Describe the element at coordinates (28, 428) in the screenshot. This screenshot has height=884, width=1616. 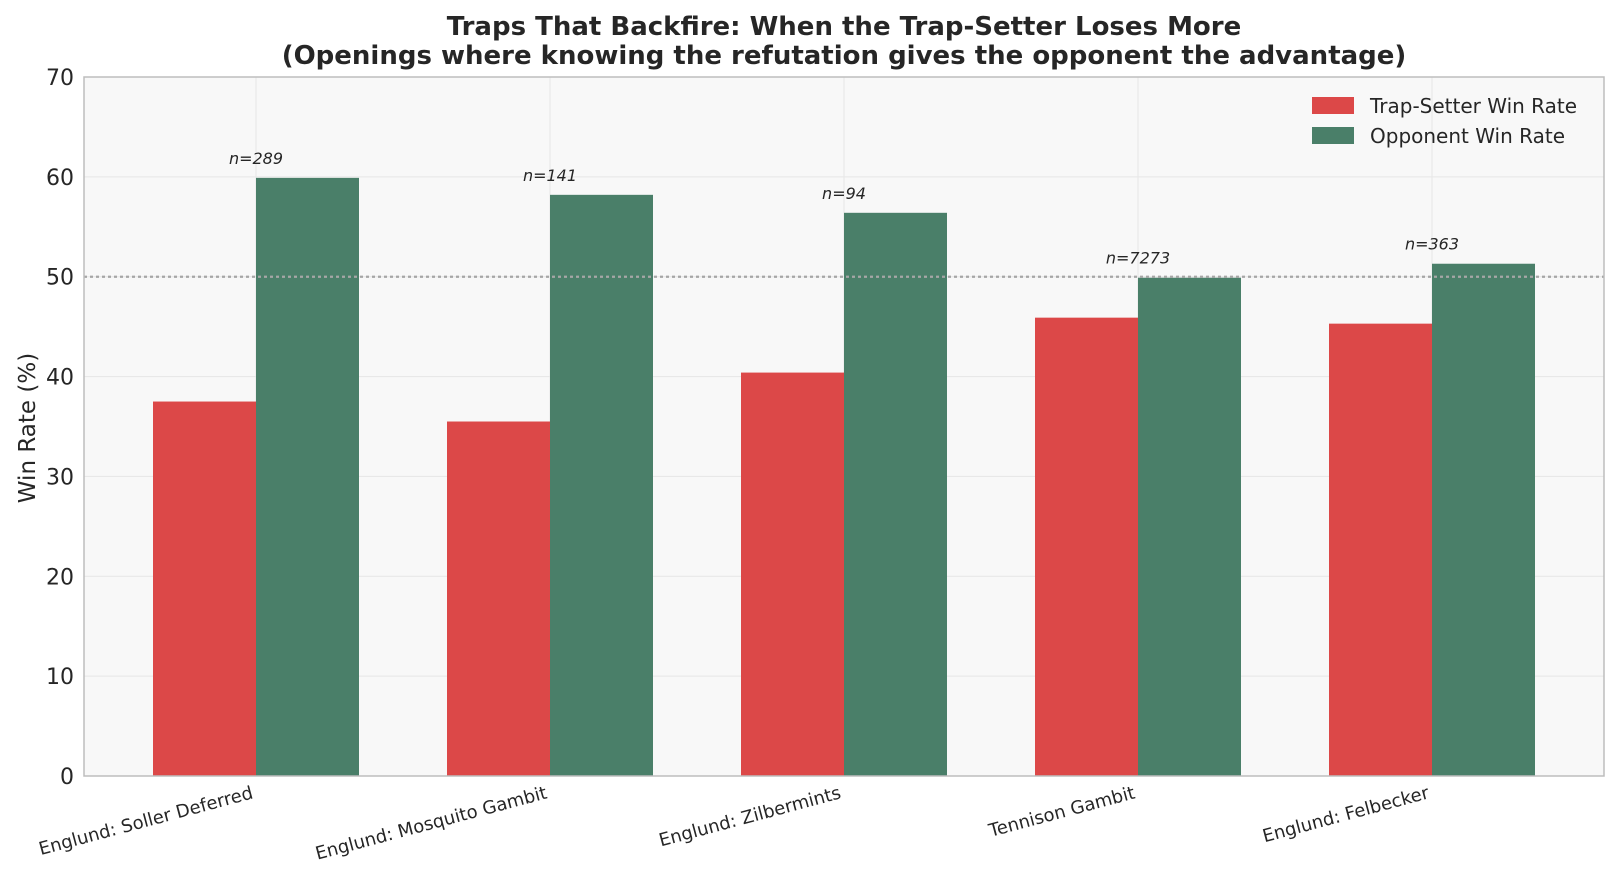
I see `y-axis-label: Win Rate (%)` at that location.